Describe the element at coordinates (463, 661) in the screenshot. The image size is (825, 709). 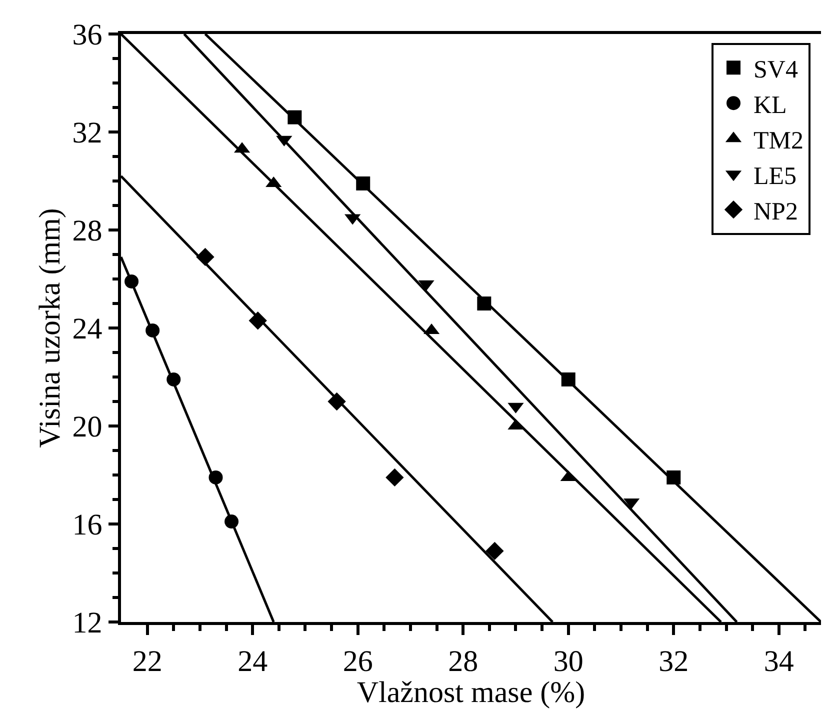
I see `x-tick-label: 28` at that location.